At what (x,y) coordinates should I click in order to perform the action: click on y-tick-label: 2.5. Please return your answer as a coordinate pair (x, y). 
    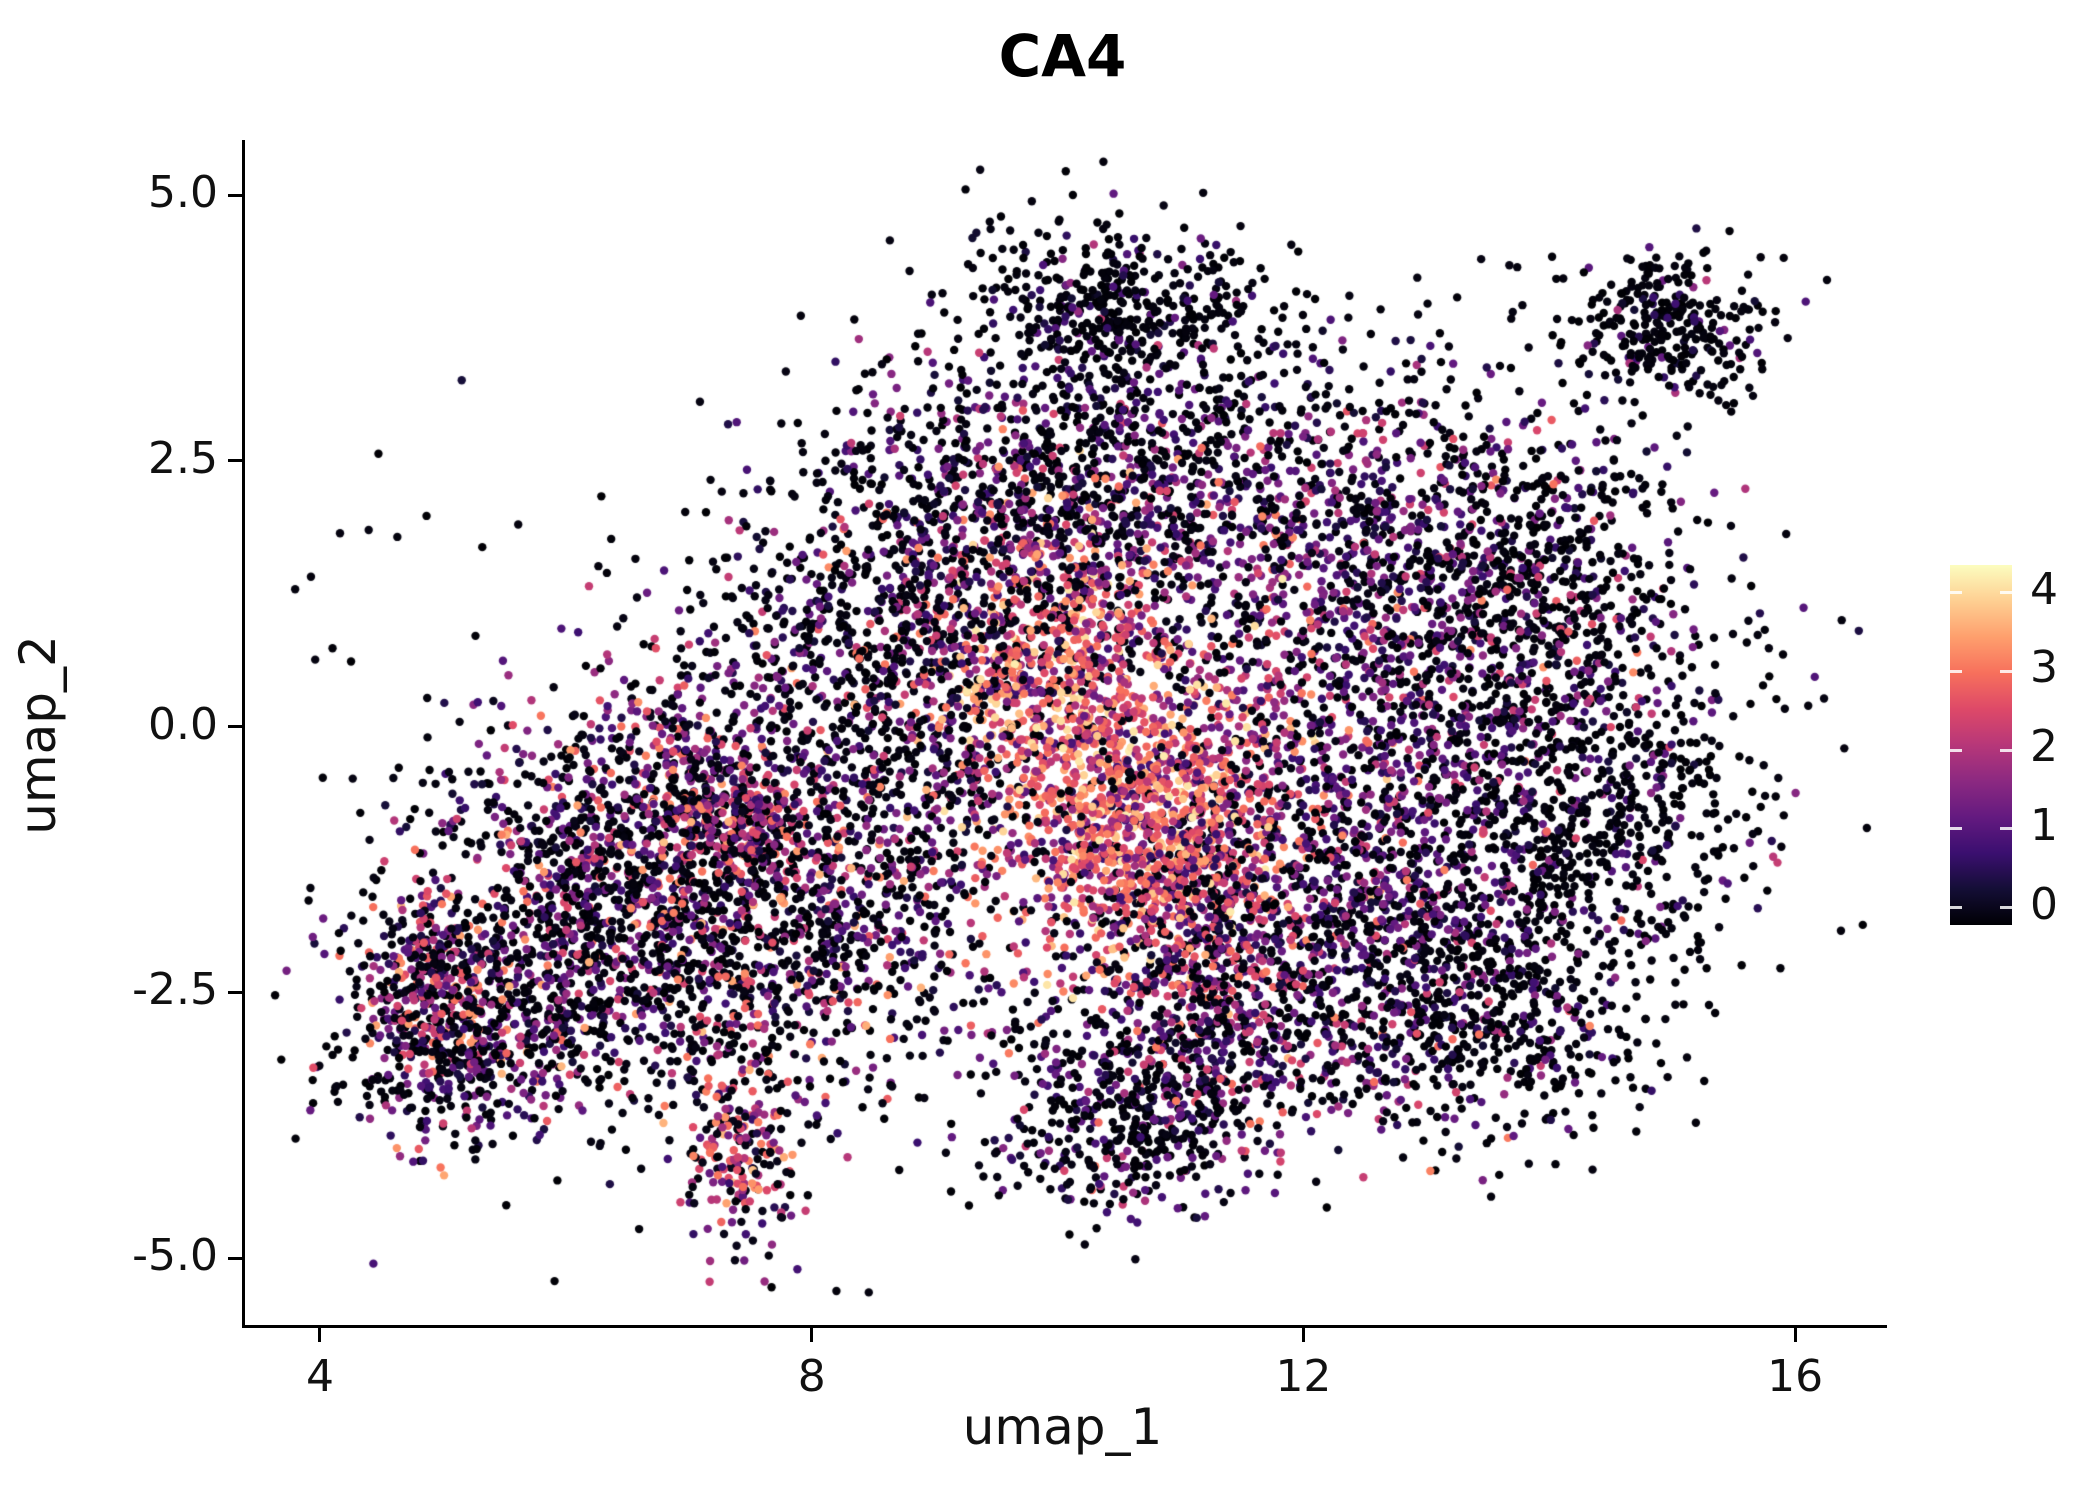
    Looking at the image, I should click on (183, 458).